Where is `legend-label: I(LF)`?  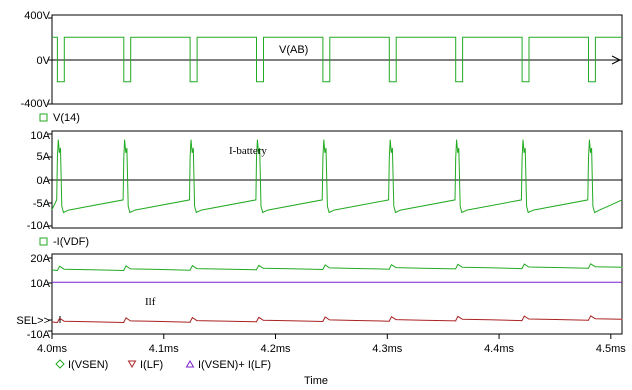
legend-label: I(LF) is located at coordinates (151, 365).